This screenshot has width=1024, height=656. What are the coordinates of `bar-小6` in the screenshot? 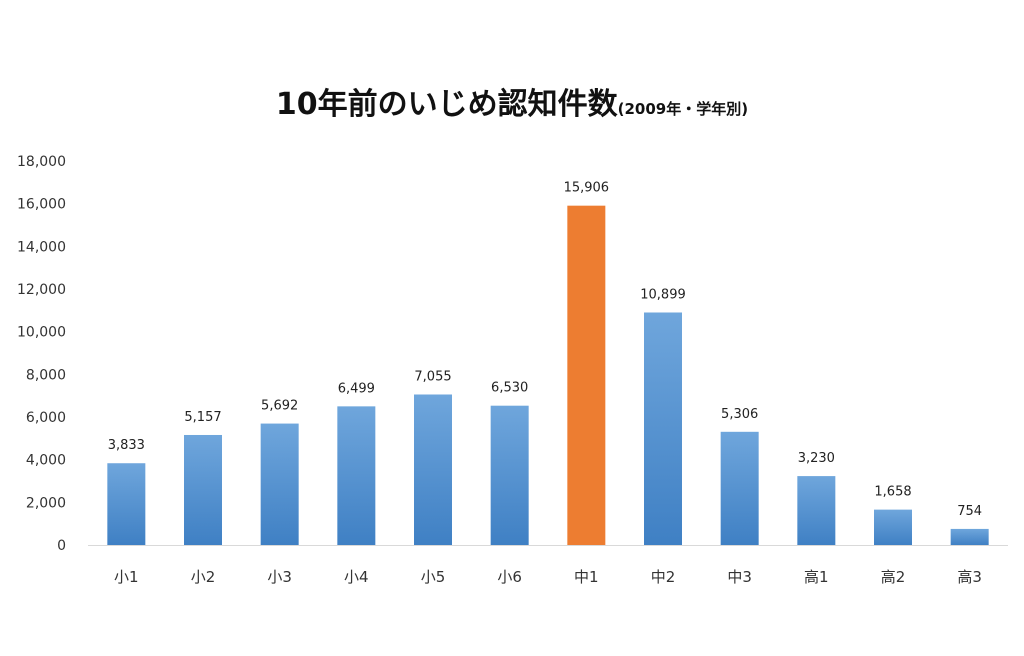 It's located at (509, 475).